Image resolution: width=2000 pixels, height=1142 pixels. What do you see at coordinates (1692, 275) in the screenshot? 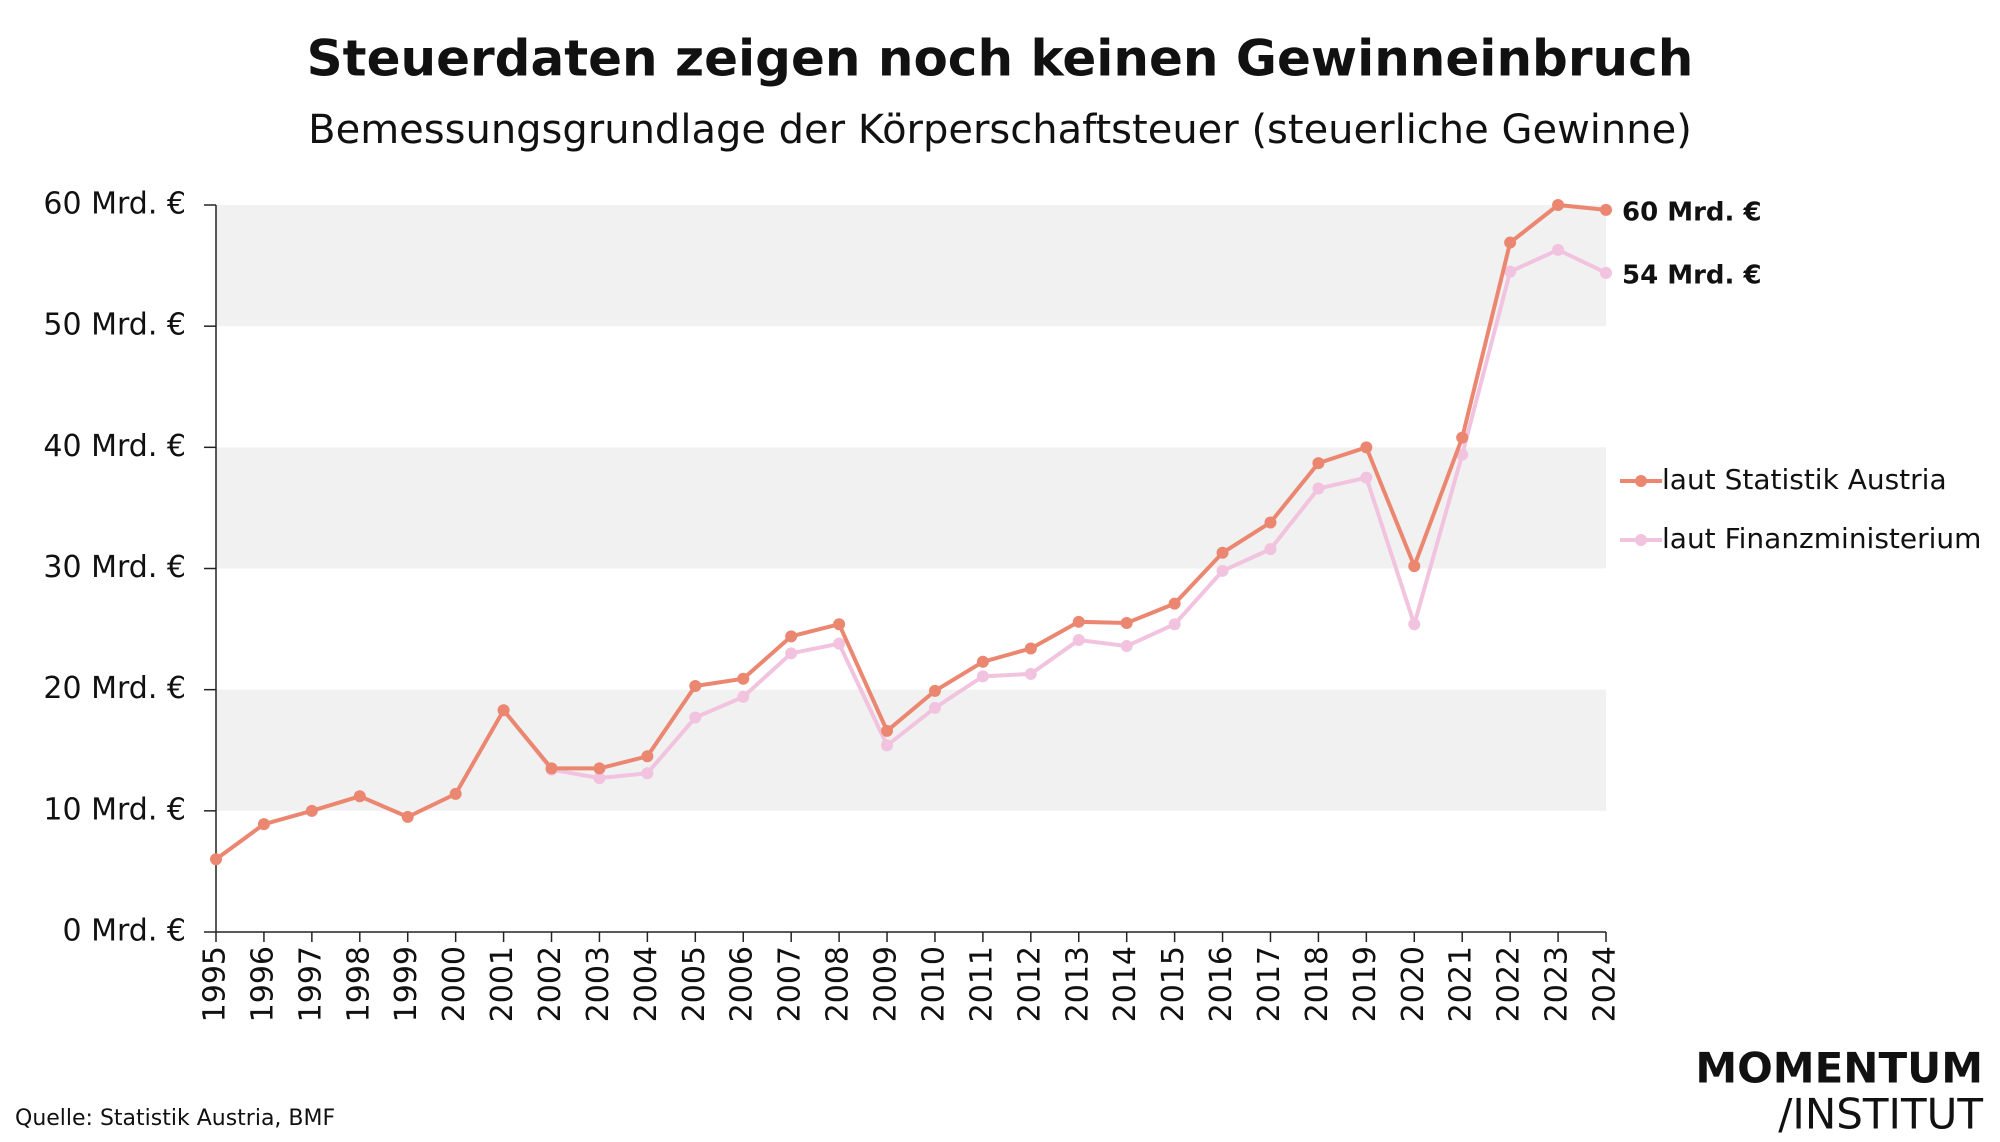
I see `value-label: 54 Mrd. €` at bounding box center [1692, 275].